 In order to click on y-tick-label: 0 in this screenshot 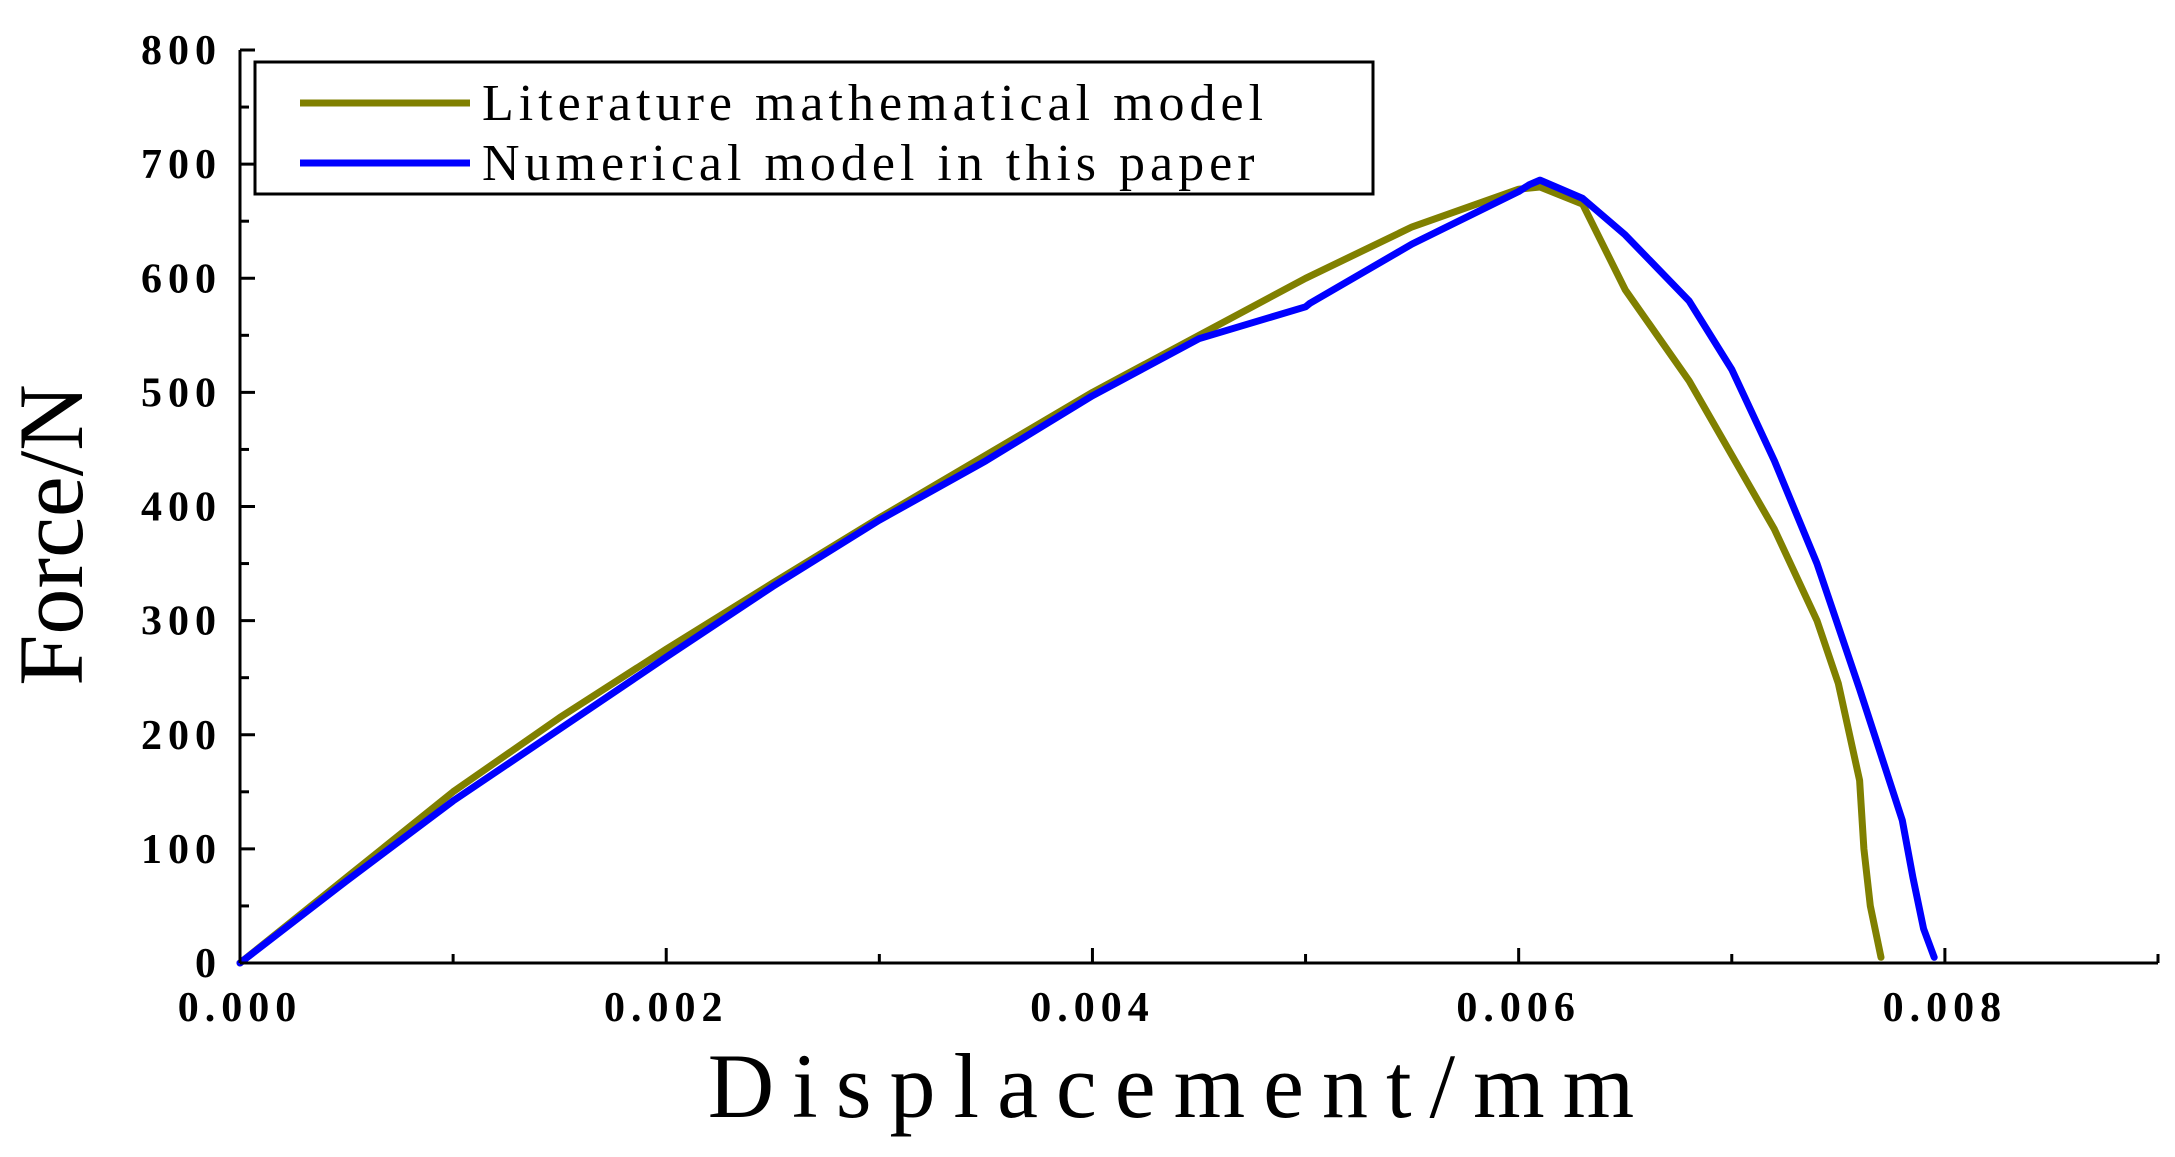, I will do `click(208, 964)`.